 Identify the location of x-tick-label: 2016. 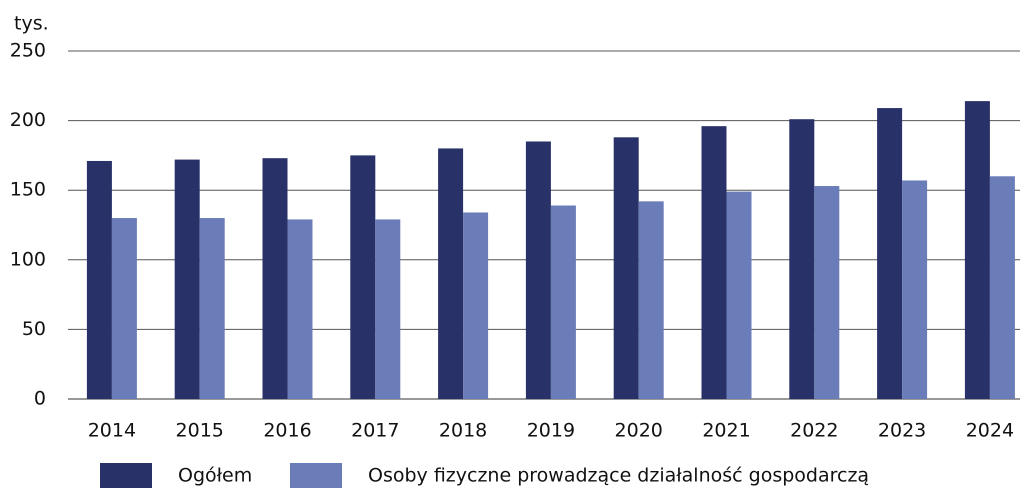
(287, 431).